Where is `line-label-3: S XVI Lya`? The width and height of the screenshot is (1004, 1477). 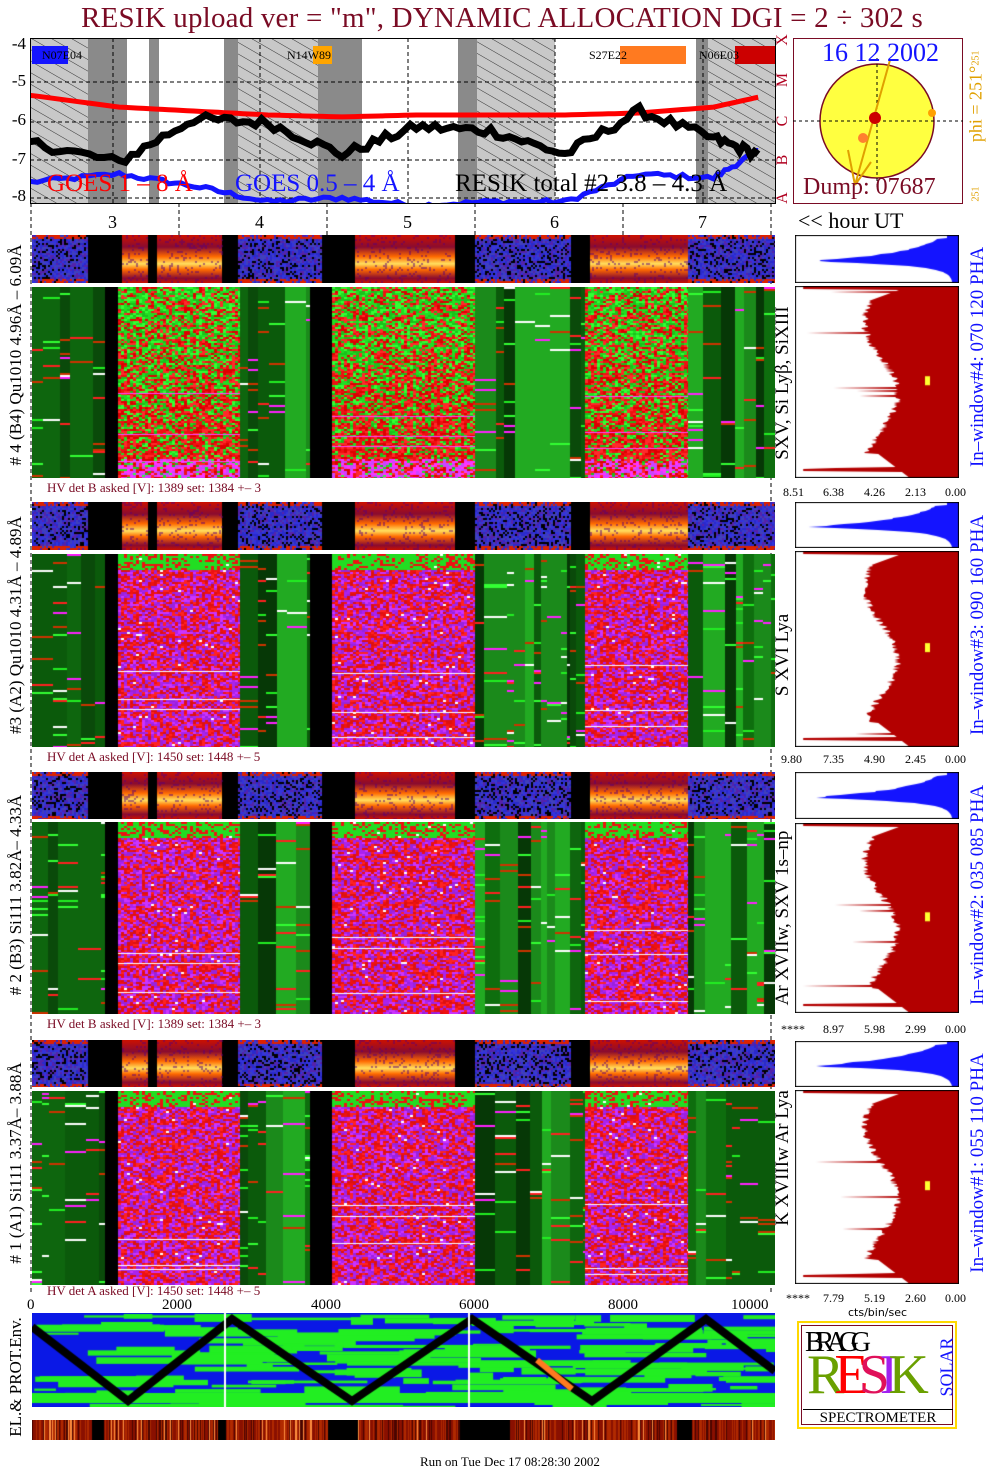
line-label-3: S XVI Lya is located at coordinates (782, 655).